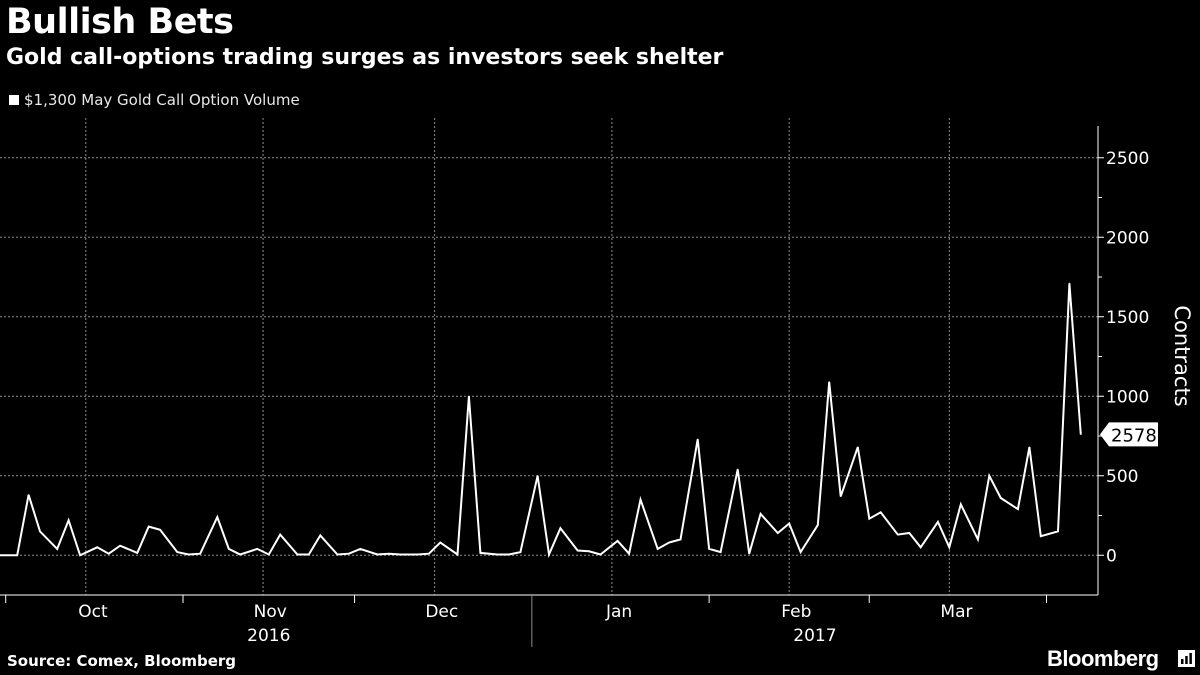 The image size is (1200, 675). What do you see at coordinates (1111, 556) in the screenshot?
I see `y-tick-label: 0` at bounding box center [1111, 556].